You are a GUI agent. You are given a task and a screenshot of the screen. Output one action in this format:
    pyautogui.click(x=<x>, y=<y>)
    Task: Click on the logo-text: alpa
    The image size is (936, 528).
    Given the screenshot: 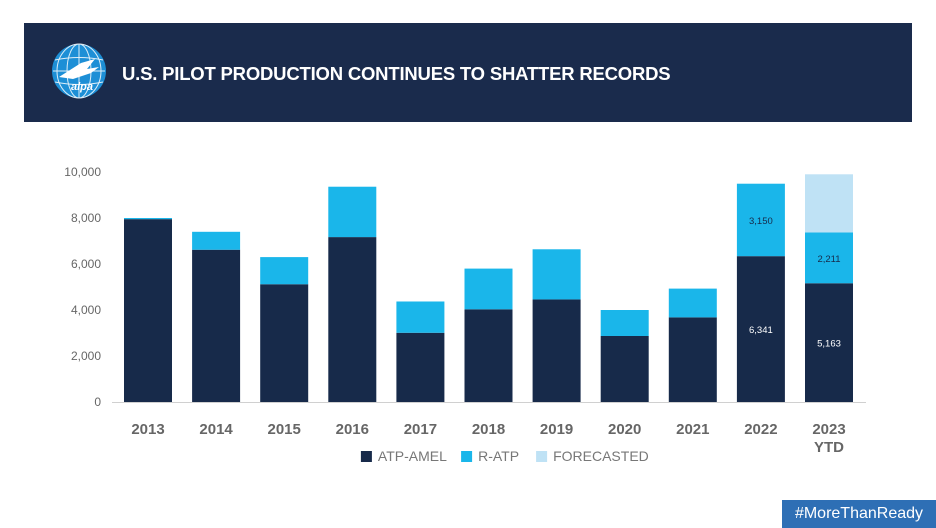 What is the action you would take?
    pyautogui.click(x=82, y=87)
    